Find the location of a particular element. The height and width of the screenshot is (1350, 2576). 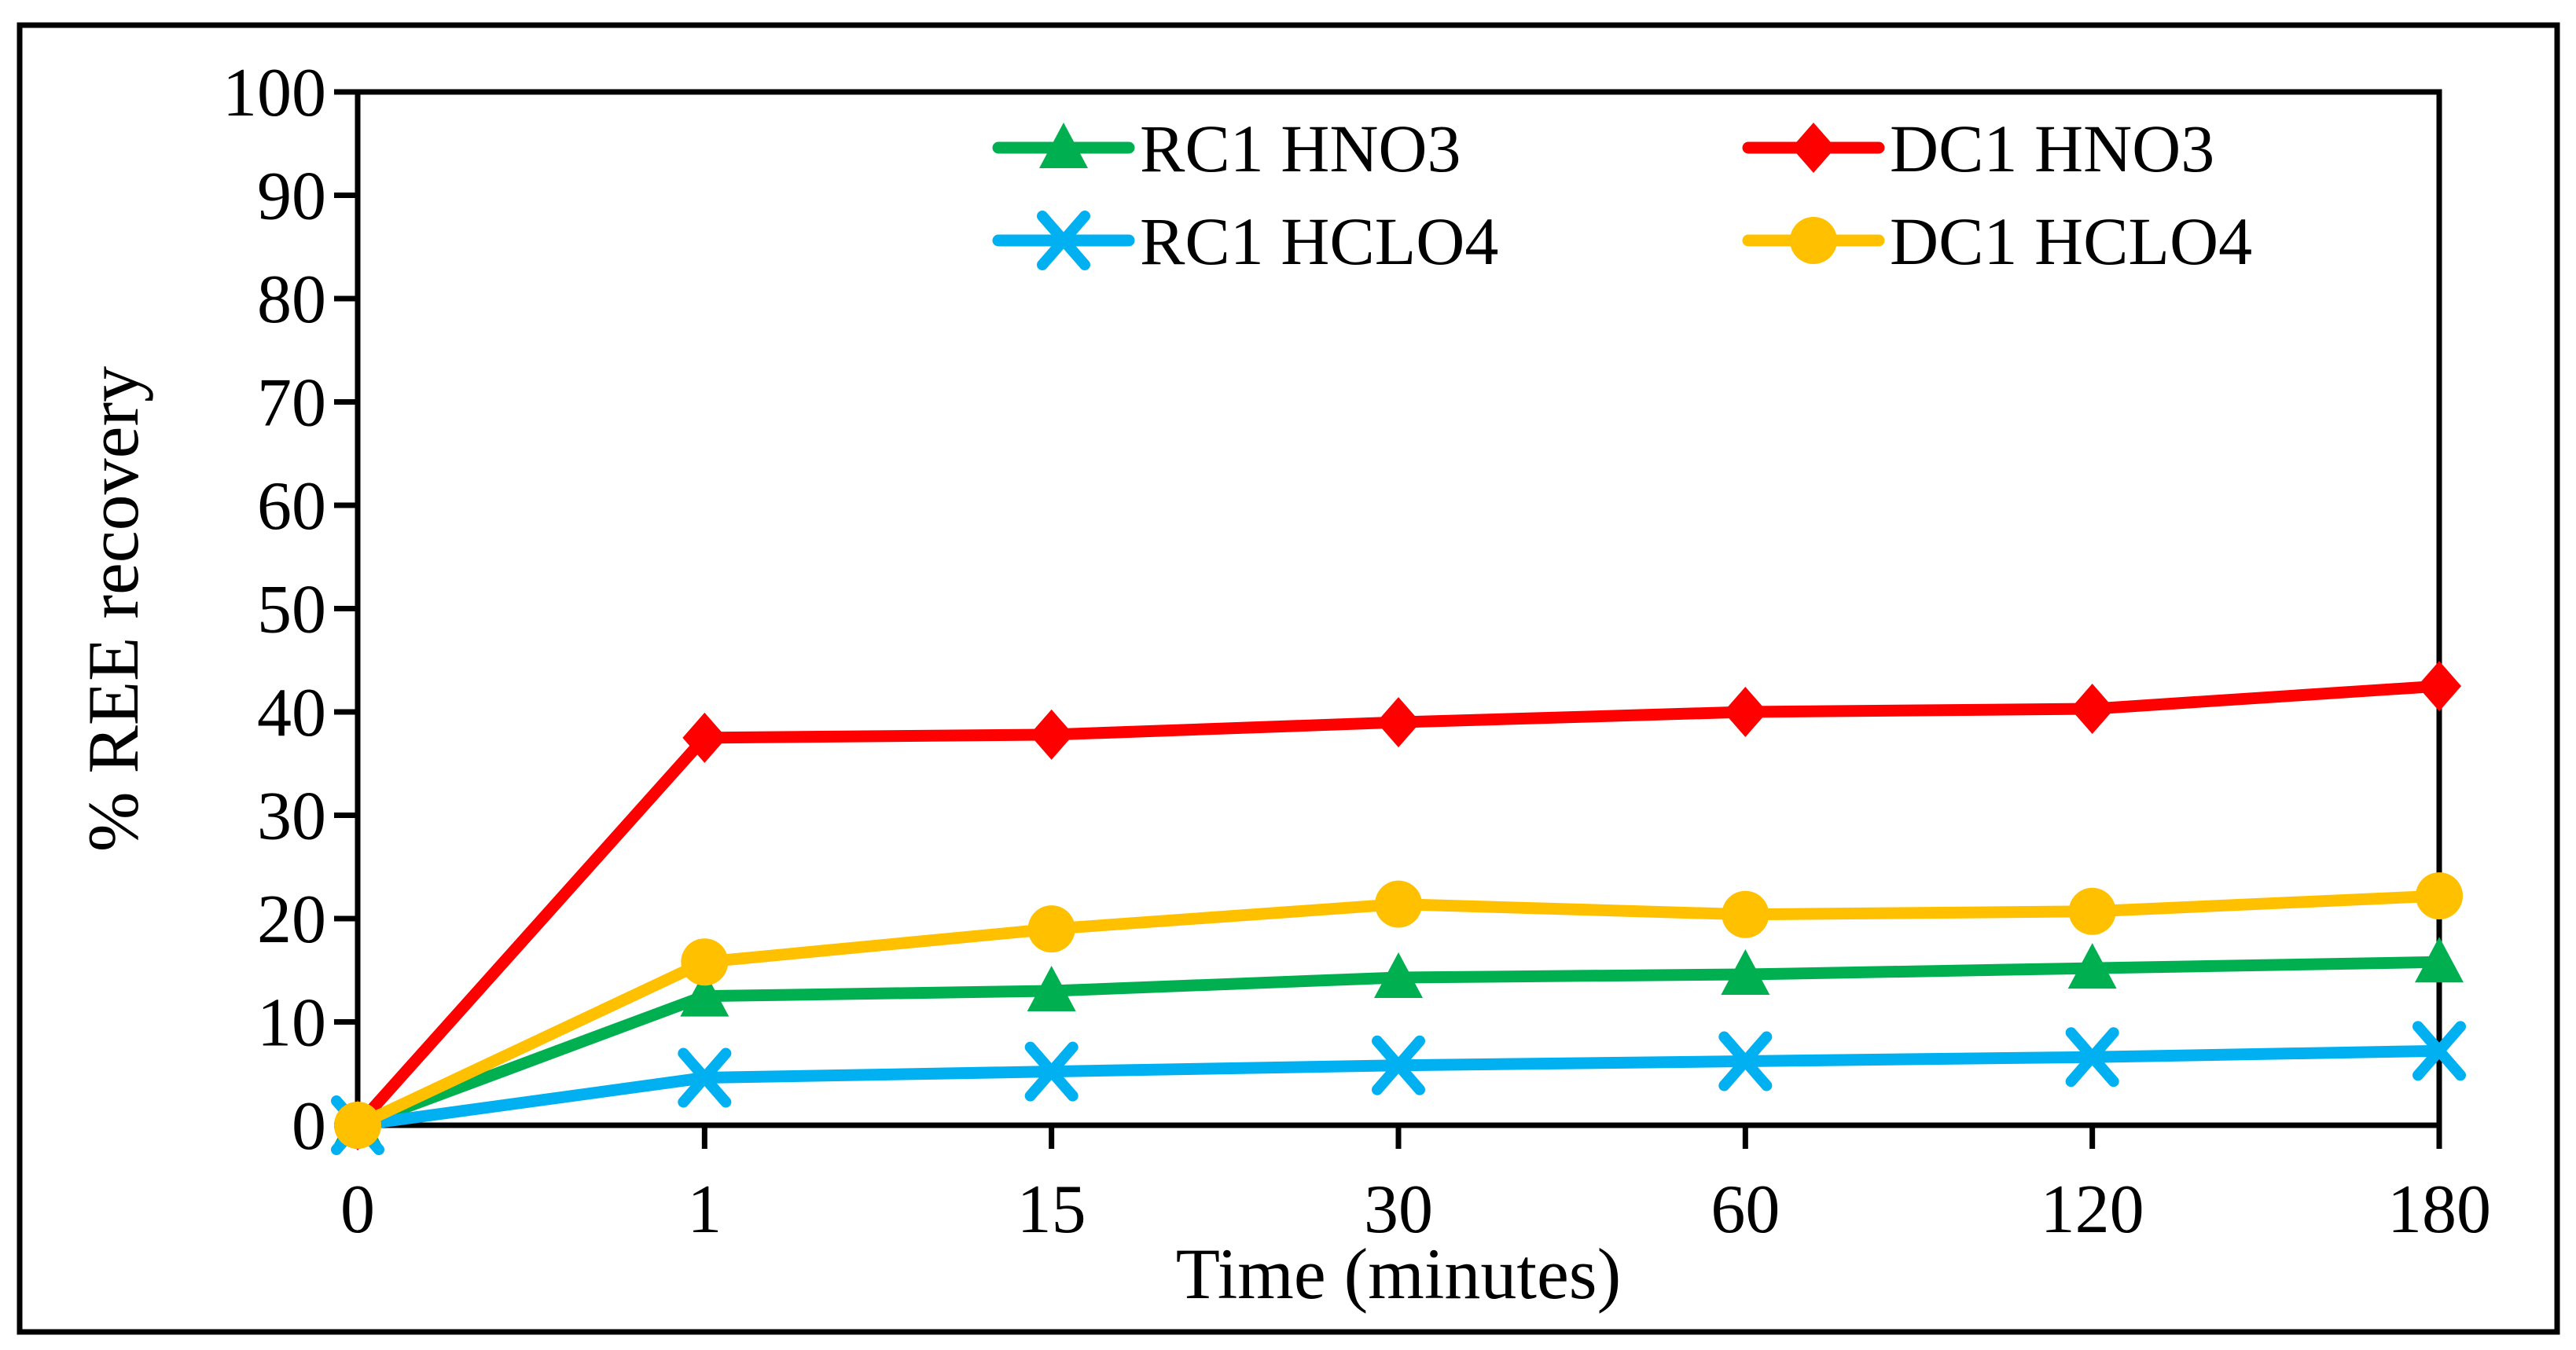

x-axis-tick-label: 60 is located at coordinates (1745, 1210).